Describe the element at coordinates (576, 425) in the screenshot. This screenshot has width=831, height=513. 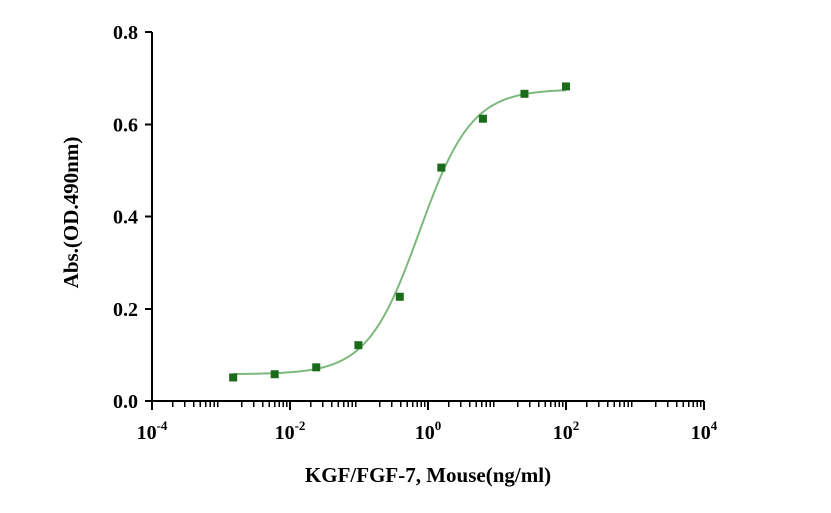
I see `x-tick-exponent: 2` at that location.